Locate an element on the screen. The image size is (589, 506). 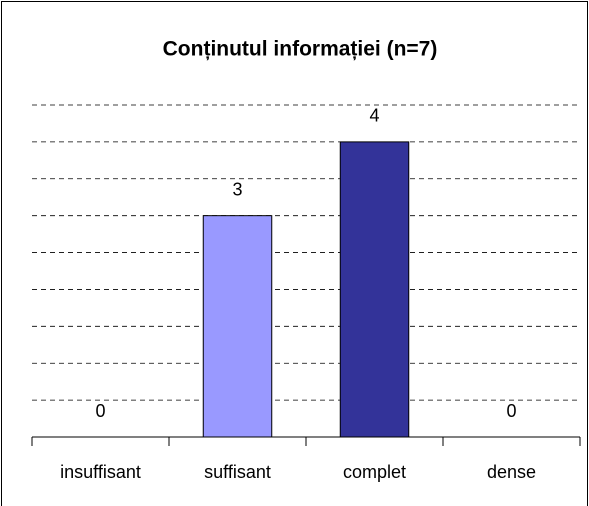
x-tick-label: insuffisant is located at coordinates (100, 472).